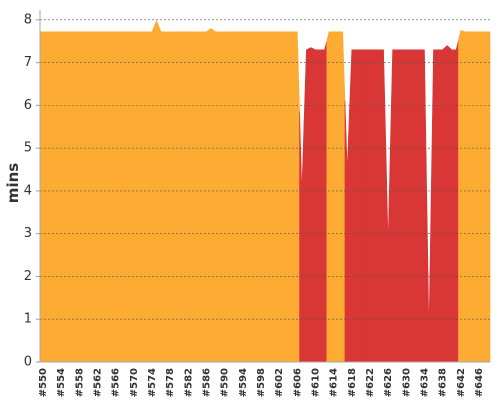 The width and height of the screenshot is (500, 400). I want to click on x-tick-label: #590, so click(225, 382).